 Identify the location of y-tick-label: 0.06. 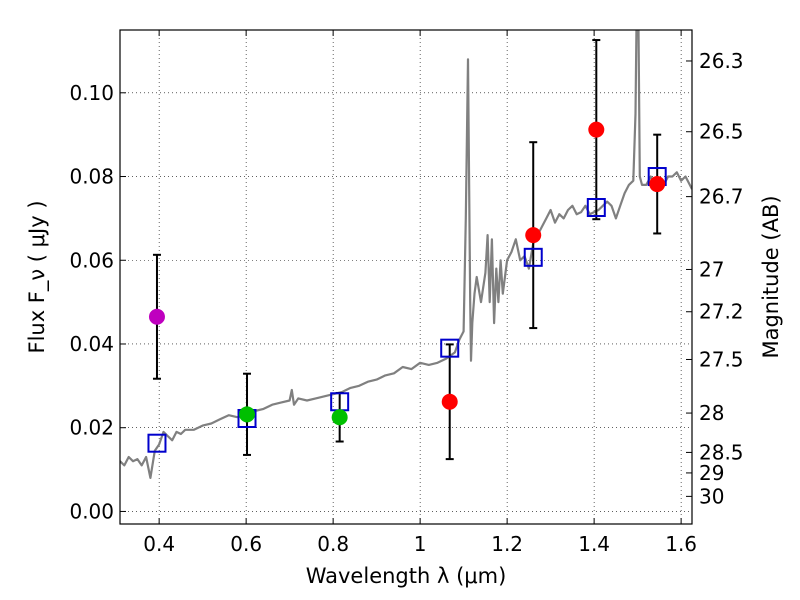
(91, 260).